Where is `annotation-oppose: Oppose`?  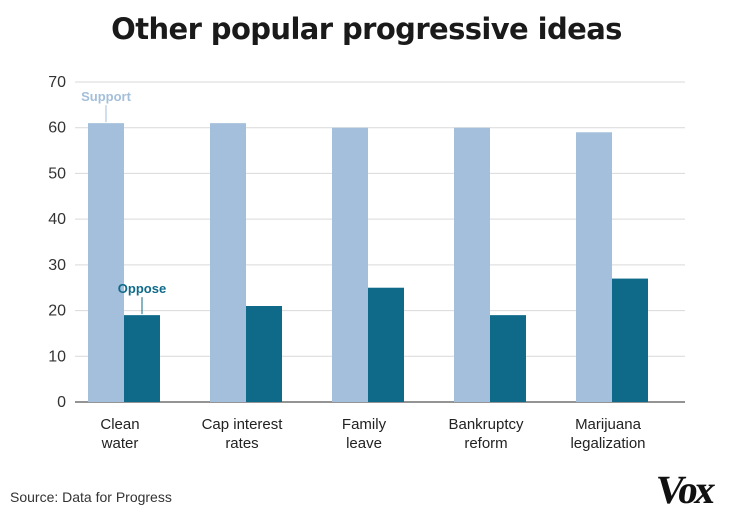 annotation-oppose: Oppose is located at coordinates (142, 288).